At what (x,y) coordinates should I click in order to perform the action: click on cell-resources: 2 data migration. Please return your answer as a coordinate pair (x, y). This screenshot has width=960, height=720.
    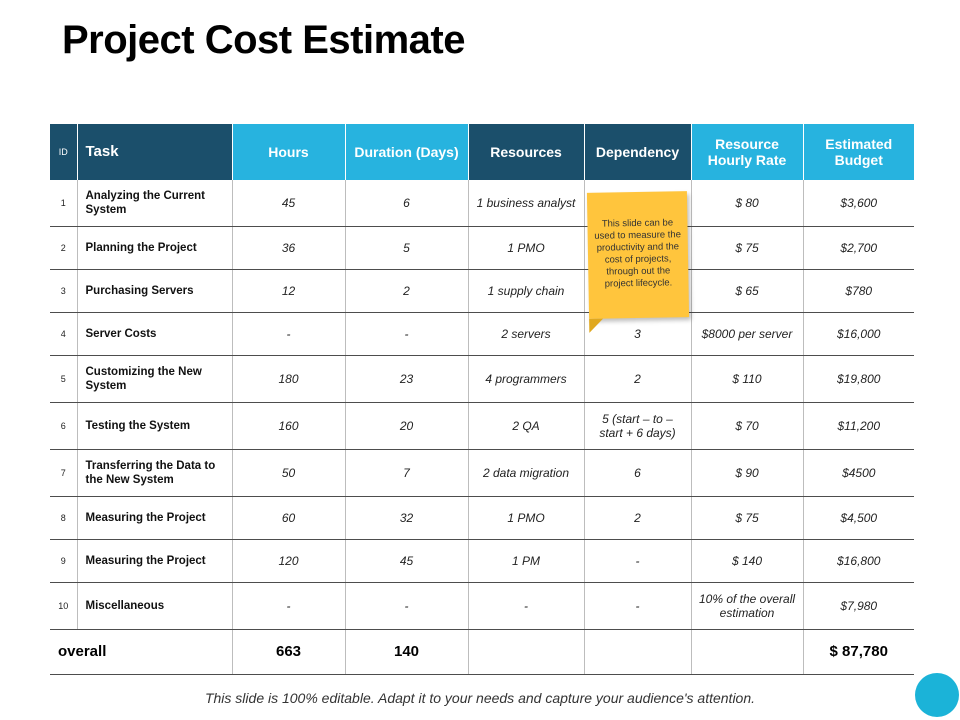
    Looking at the image, I should click on (526, 473).